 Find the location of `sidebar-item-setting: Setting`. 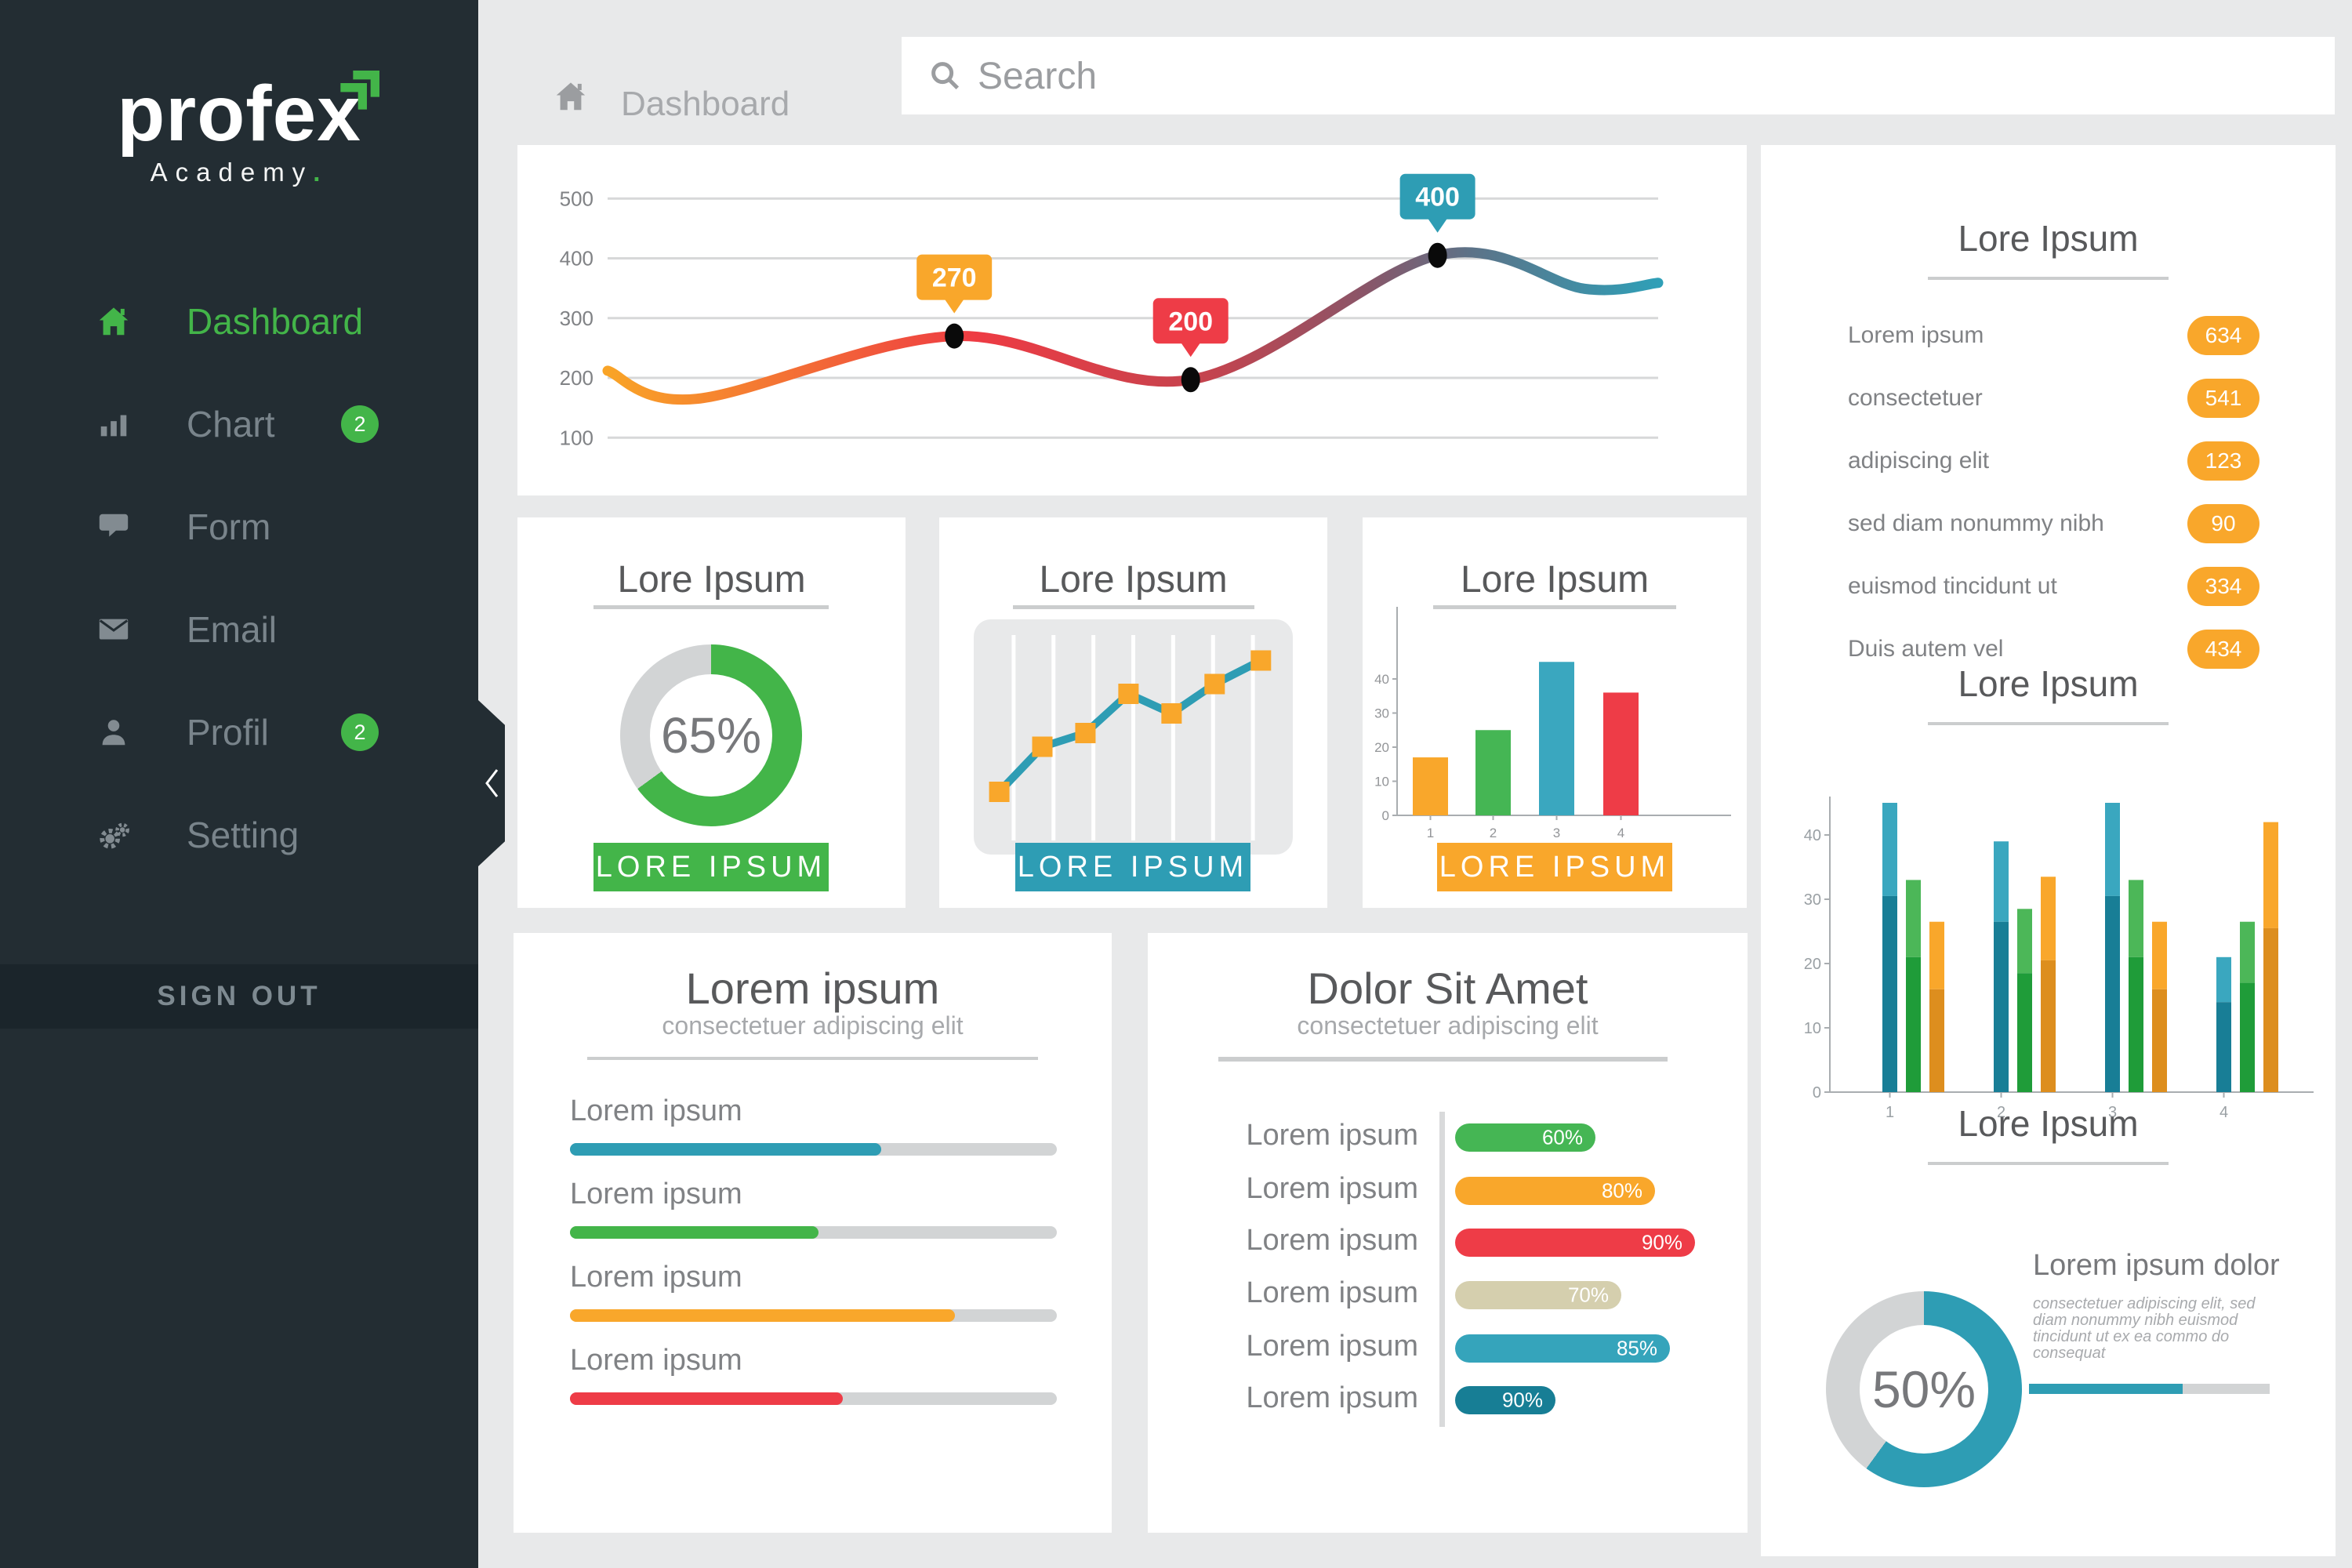

sidebar-item-setting: Setting is located at coordinates (239, 835).